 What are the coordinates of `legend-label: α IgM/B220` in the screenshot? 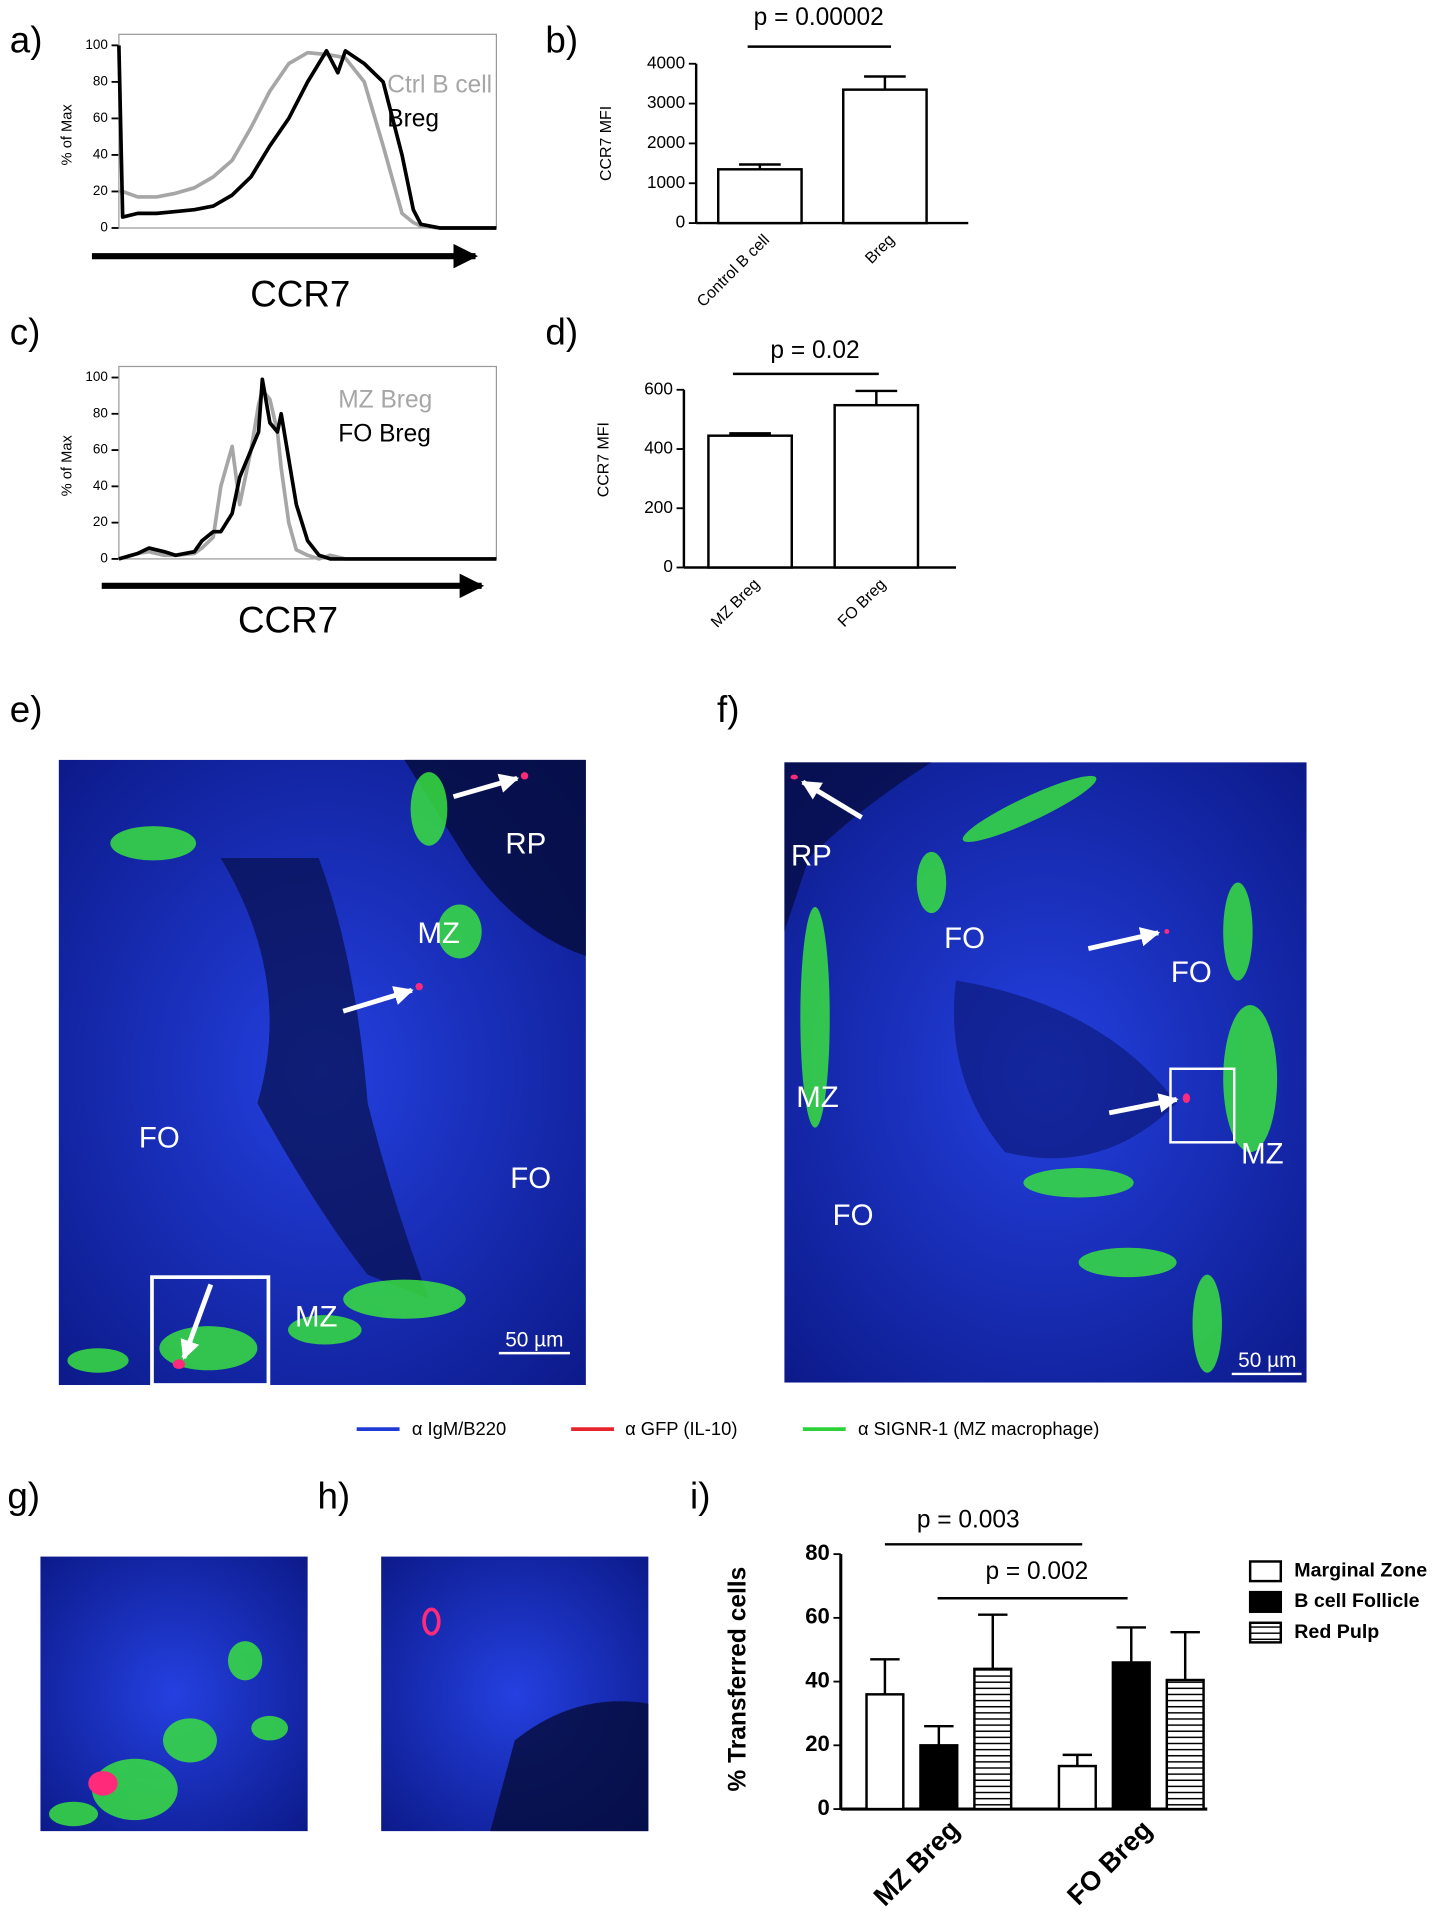 It's located at (459, 1428).